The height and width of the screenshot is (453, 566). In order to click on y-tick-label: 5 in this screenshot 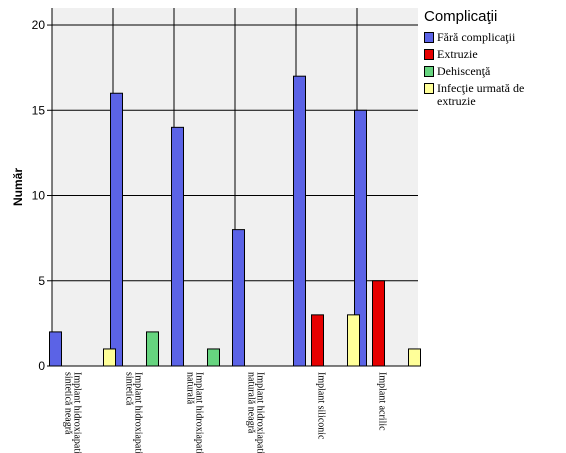, I will do `click(41, 281)`.